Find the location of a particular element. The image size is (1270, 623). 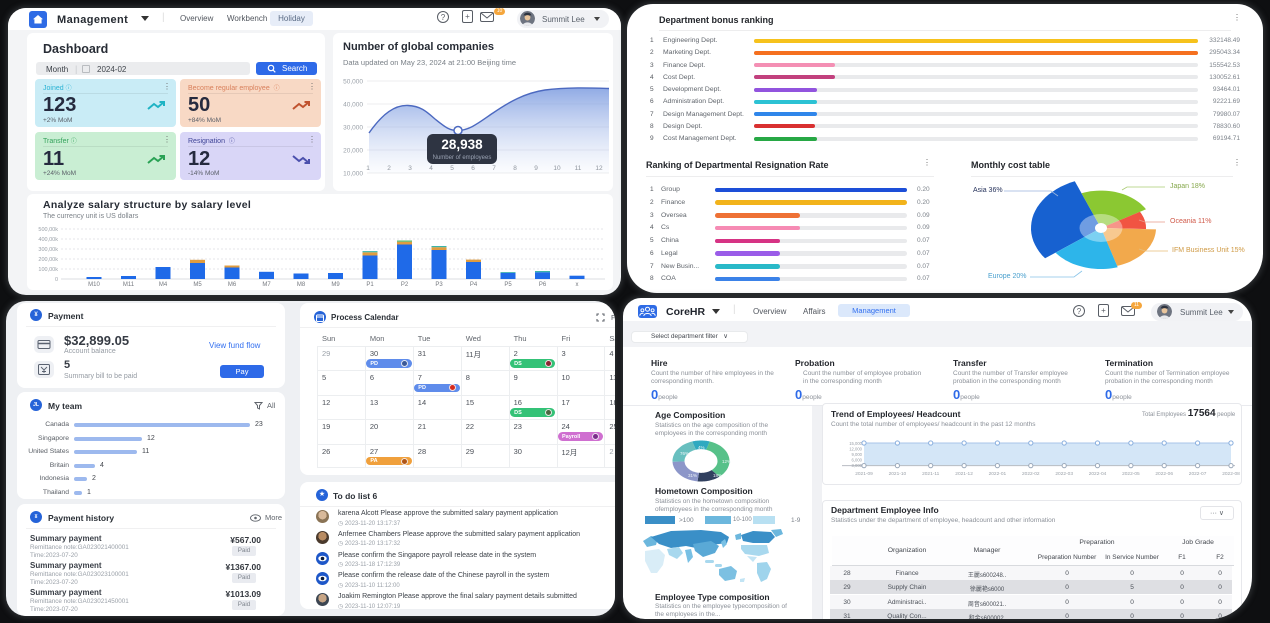

svg-text: 40,000 is located at coordinates (353, 105).